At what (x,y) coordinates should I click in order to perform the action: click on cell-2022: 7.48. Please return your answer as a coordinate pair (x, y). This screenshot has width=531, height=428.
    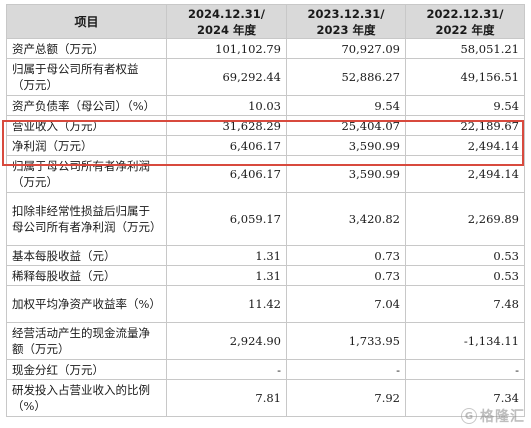
    Looking at the image, I should click on (465, 304).